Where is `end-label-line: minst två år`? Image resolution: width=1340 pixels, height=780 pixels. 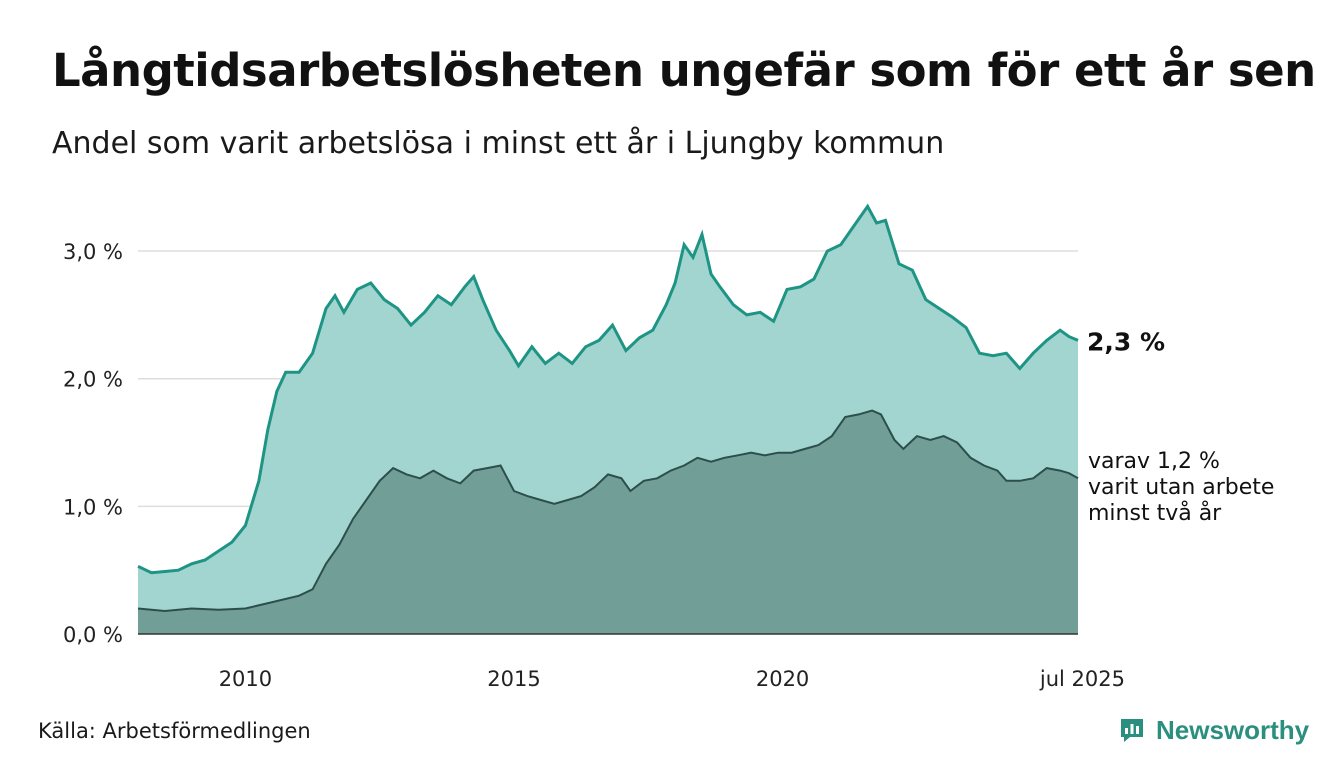 end-label-line: minst två år is located at coordinates (1155, 513).